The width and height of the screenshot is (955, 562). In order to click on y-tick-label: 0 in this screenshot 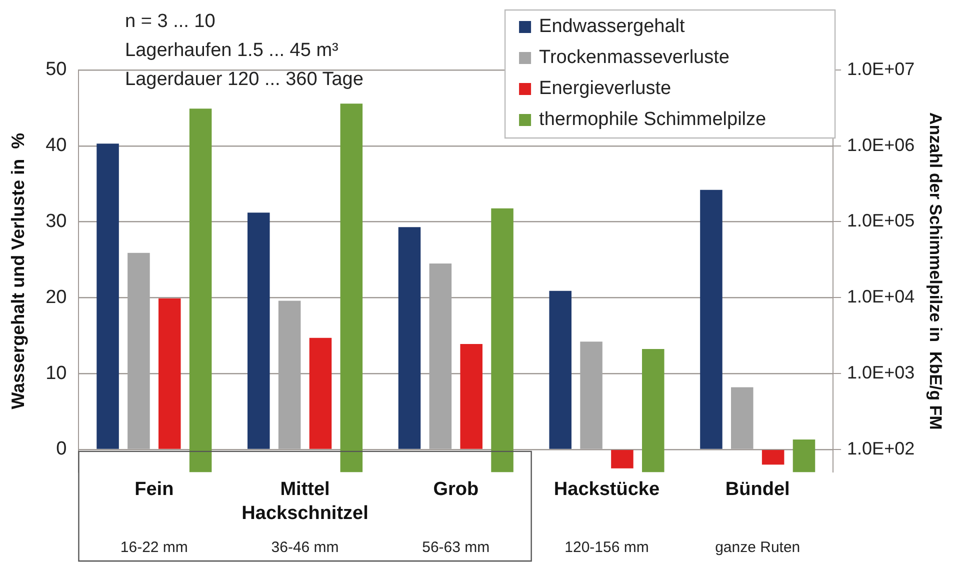, I will do `click(61, 449)`.